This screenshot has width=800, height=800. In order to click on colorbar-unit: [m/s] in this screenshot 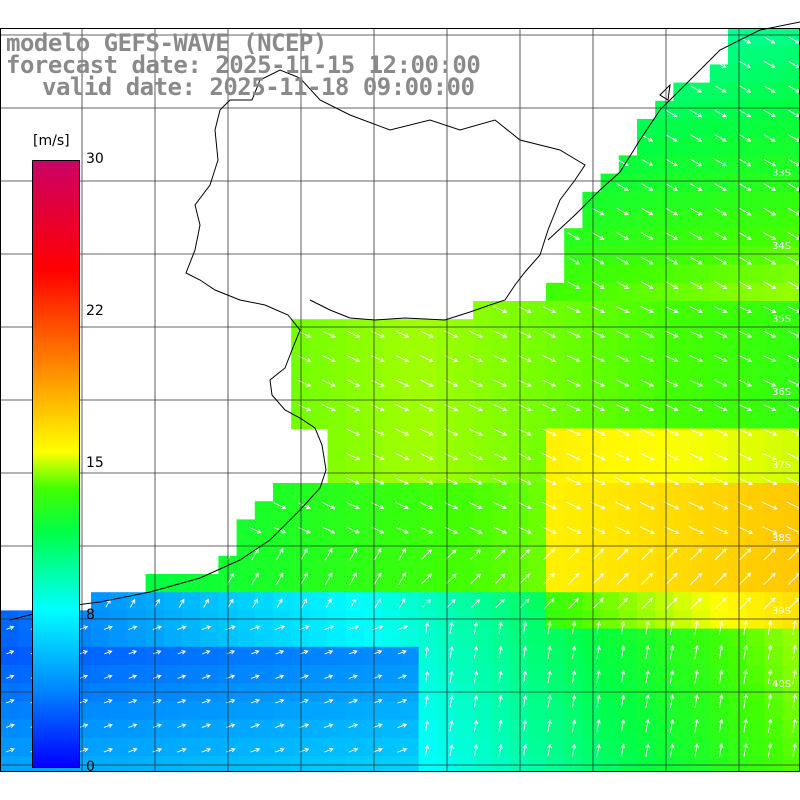, I will do `click(51, 141)`.